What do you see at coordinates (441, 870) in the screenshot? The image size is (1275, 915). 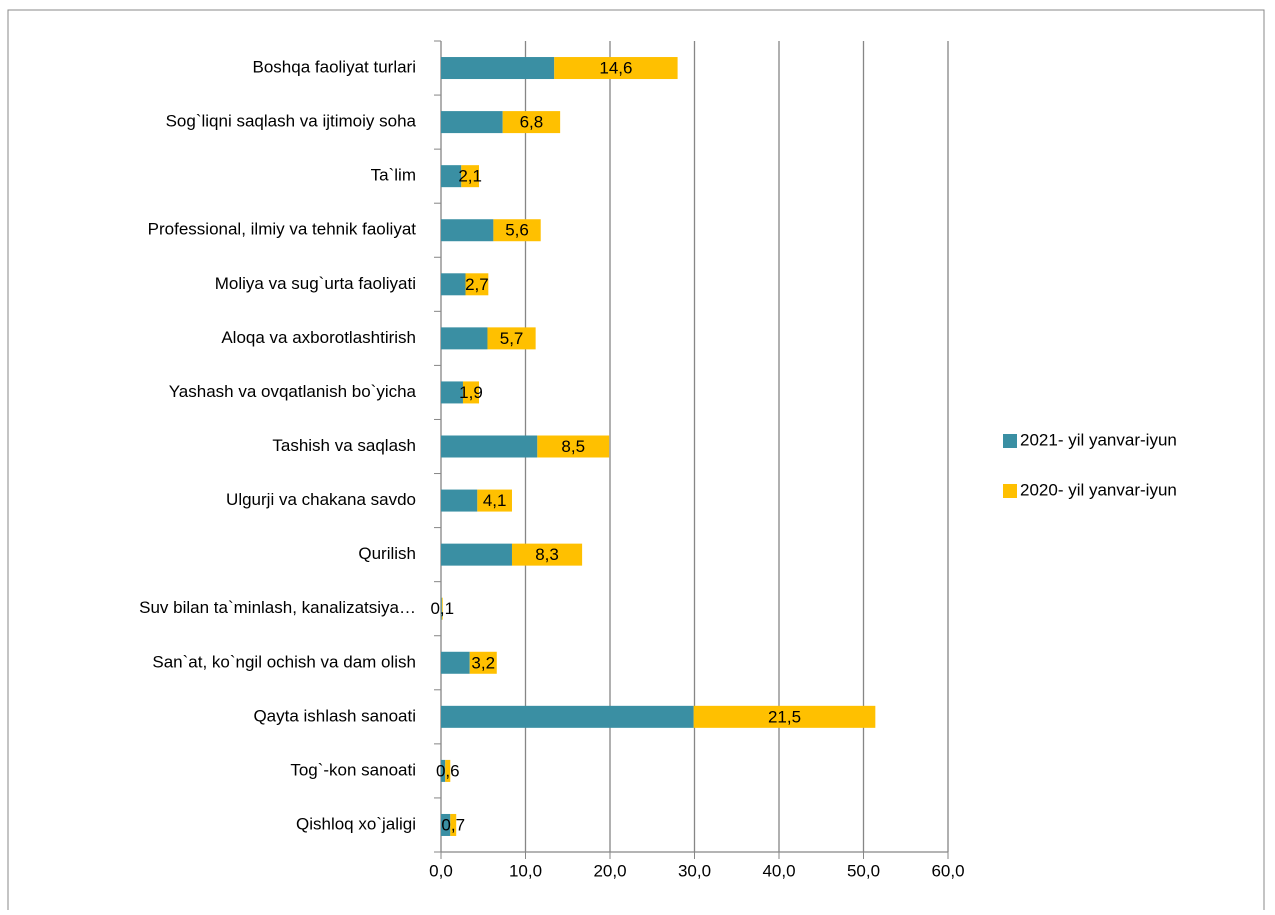 I see `x-tick-label: 0,0` at bounding box center [441, 870].